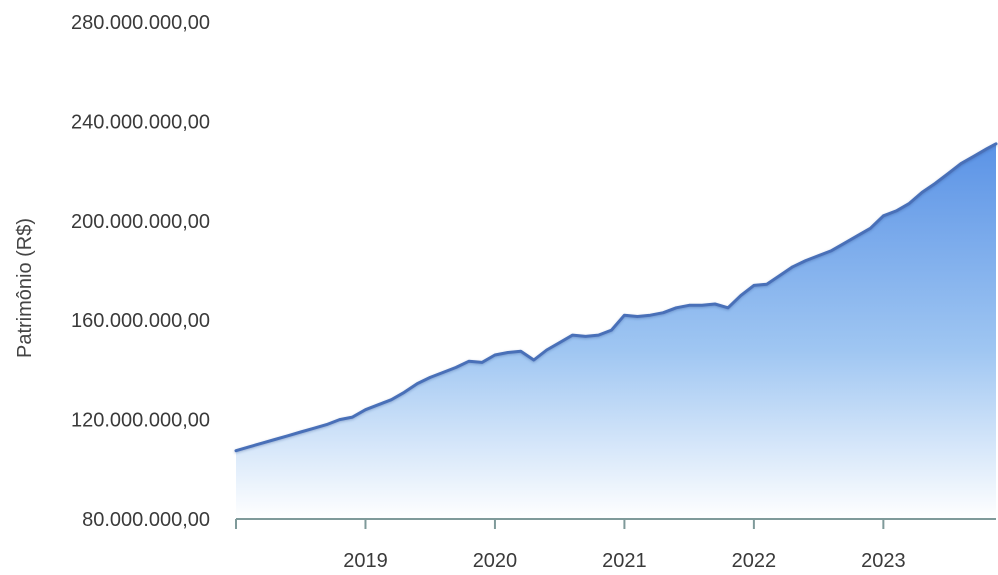 The height and width of the screenshot is (575, 998). I want to click on y-axis-title-group: Patrimônio (R$), so click(25, 288).